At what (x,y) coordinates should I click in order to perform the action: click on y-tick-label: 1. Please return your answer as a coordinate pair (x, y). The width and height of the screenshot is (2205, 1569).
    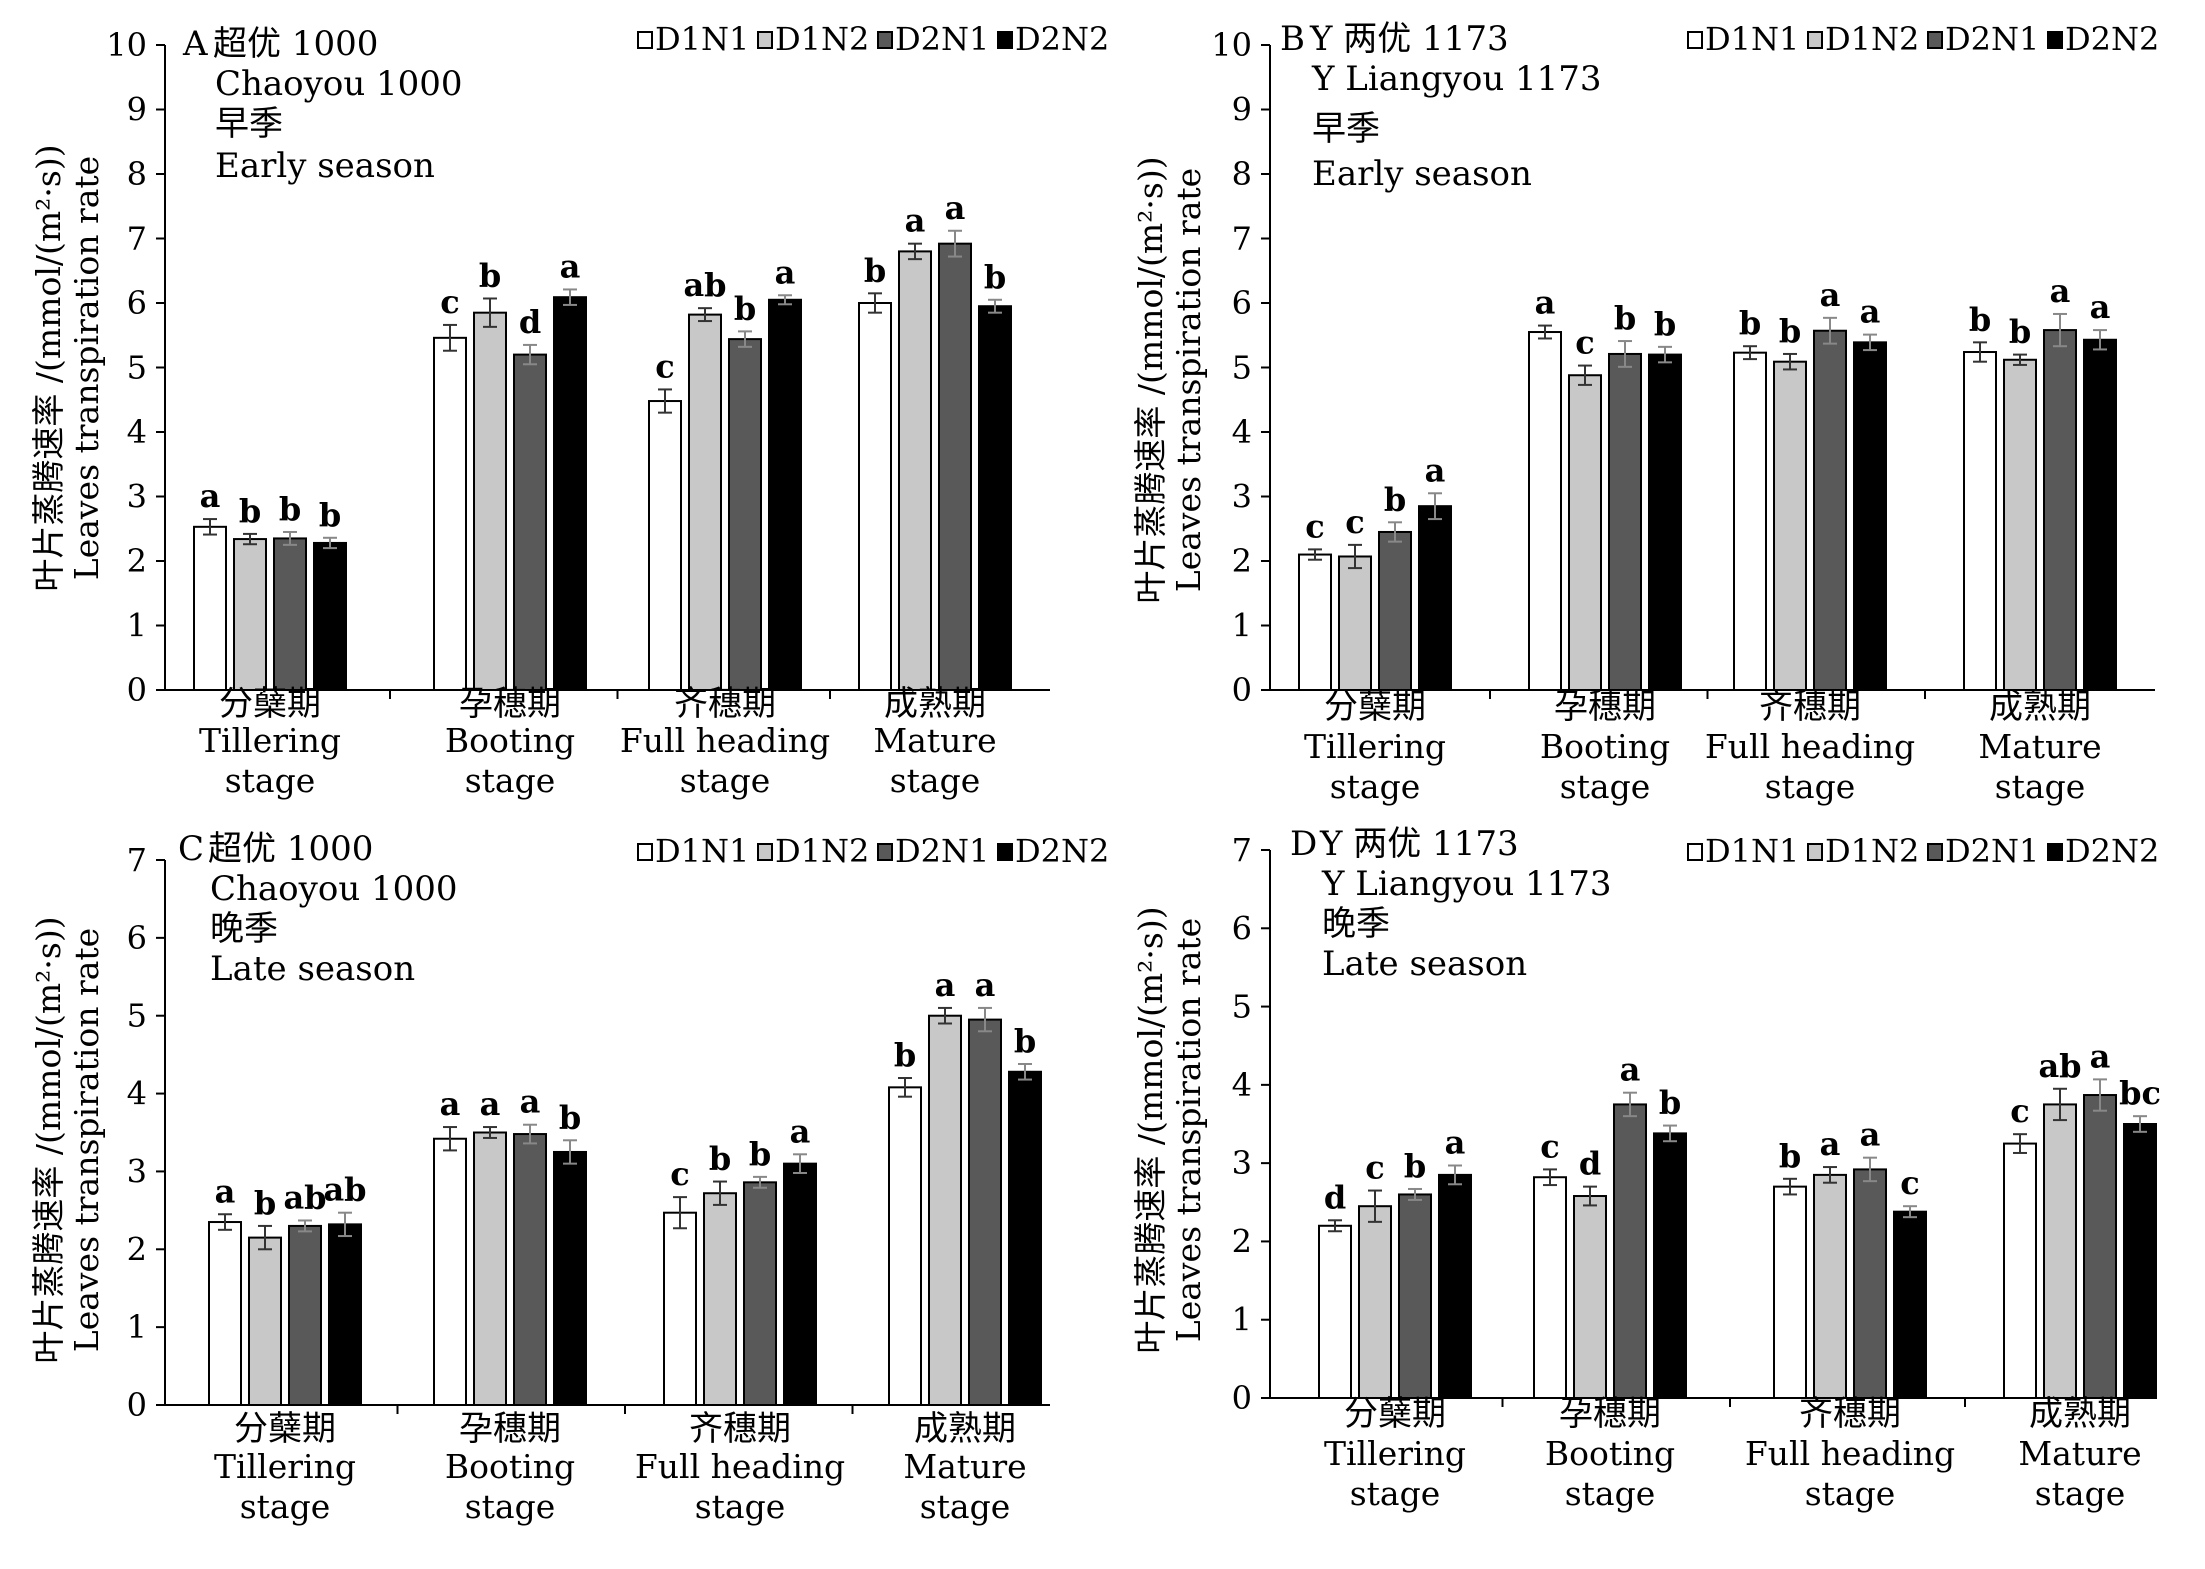
    Looking at the image, I should click on (137, 1327).